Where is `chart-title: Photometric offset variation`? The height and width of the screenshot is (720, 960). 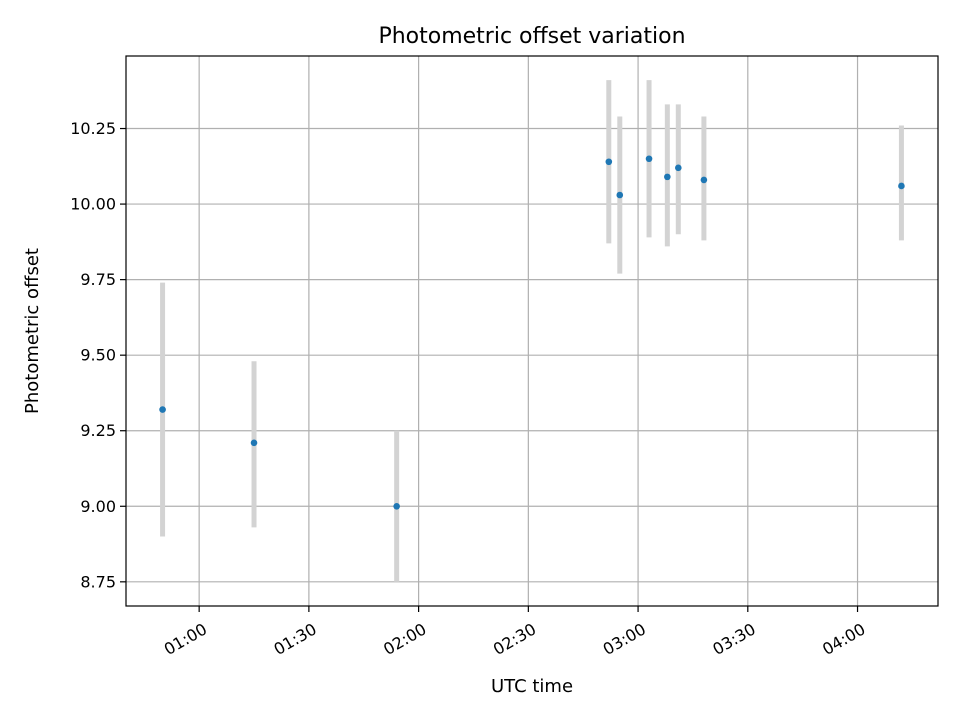 chart-title: Photometric offset variation is located at coordinates (531, 36).